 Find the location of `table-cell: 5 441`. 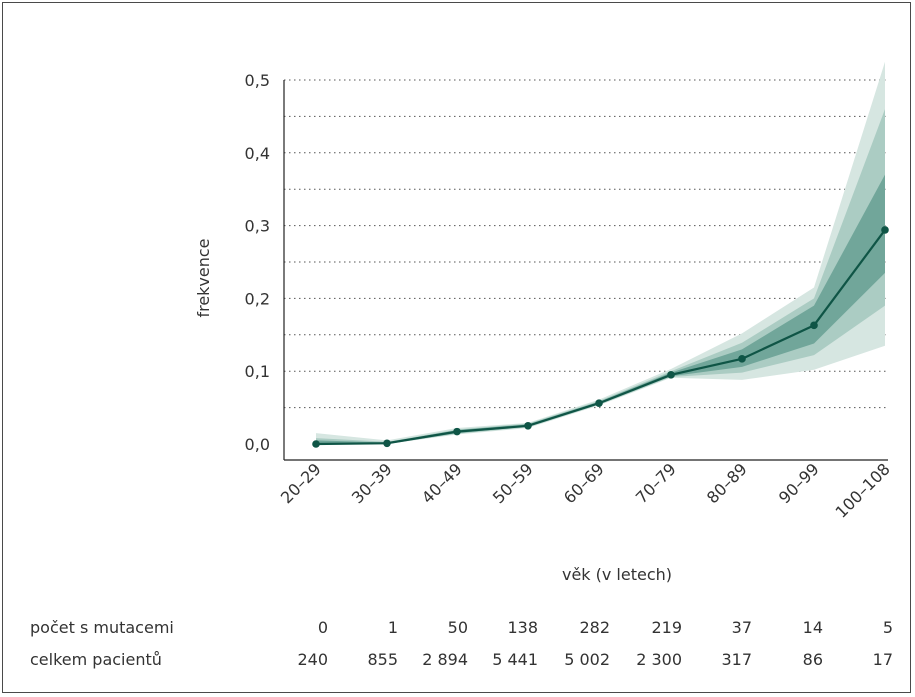

table-cell: 5 441 is located at coordinates (515, 659).